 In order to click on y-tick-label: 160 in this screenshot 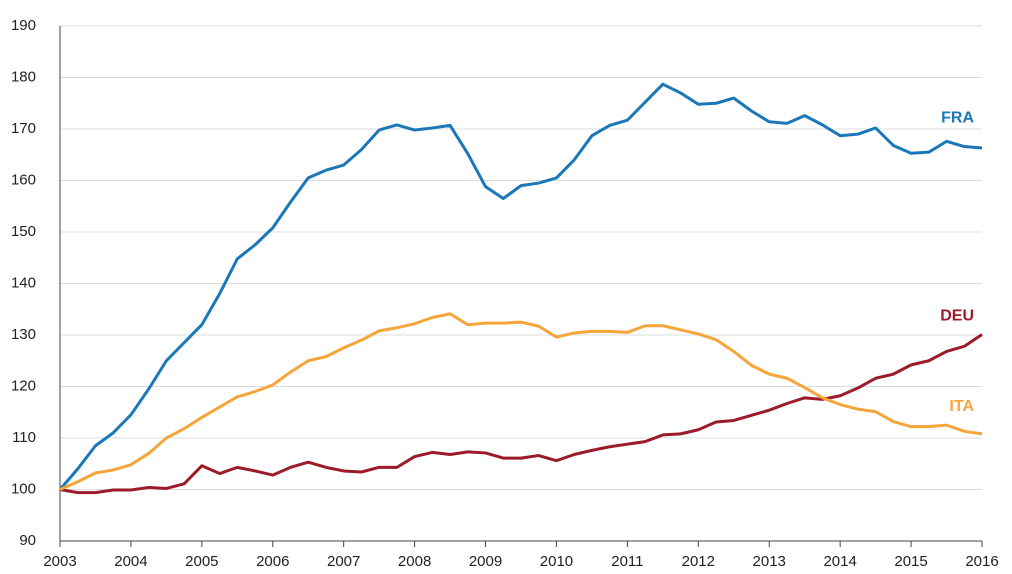, I will do `click(23, 179)`.